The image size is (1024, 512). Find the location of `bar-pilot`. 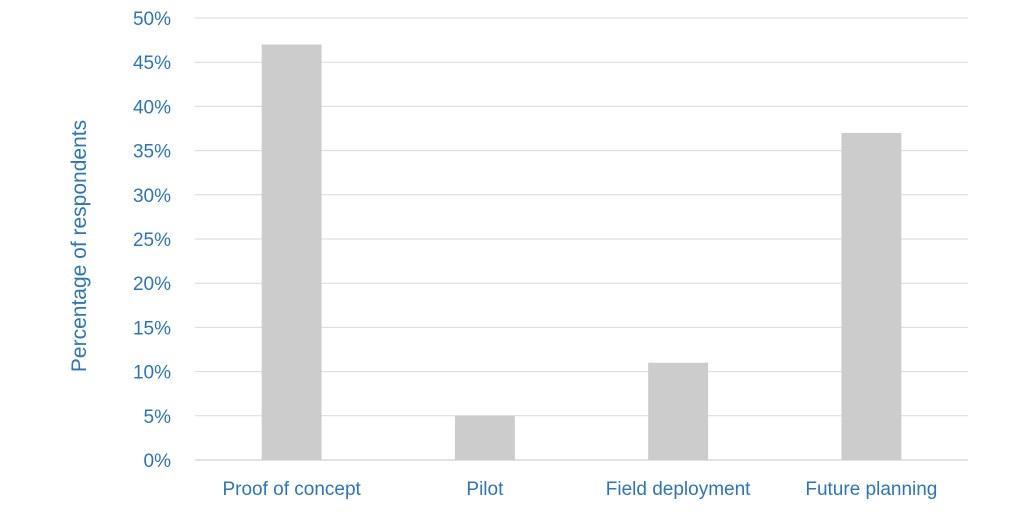

bar-pilot is located at coordinates (484, 437).